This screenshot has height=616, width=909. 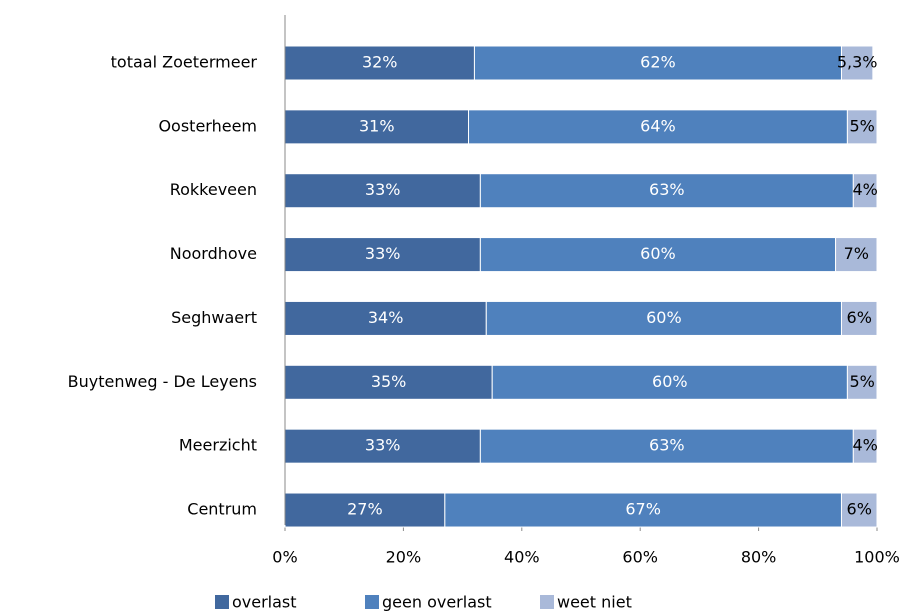 I want to click on value-label: 67%, so click(x=643, y=509).